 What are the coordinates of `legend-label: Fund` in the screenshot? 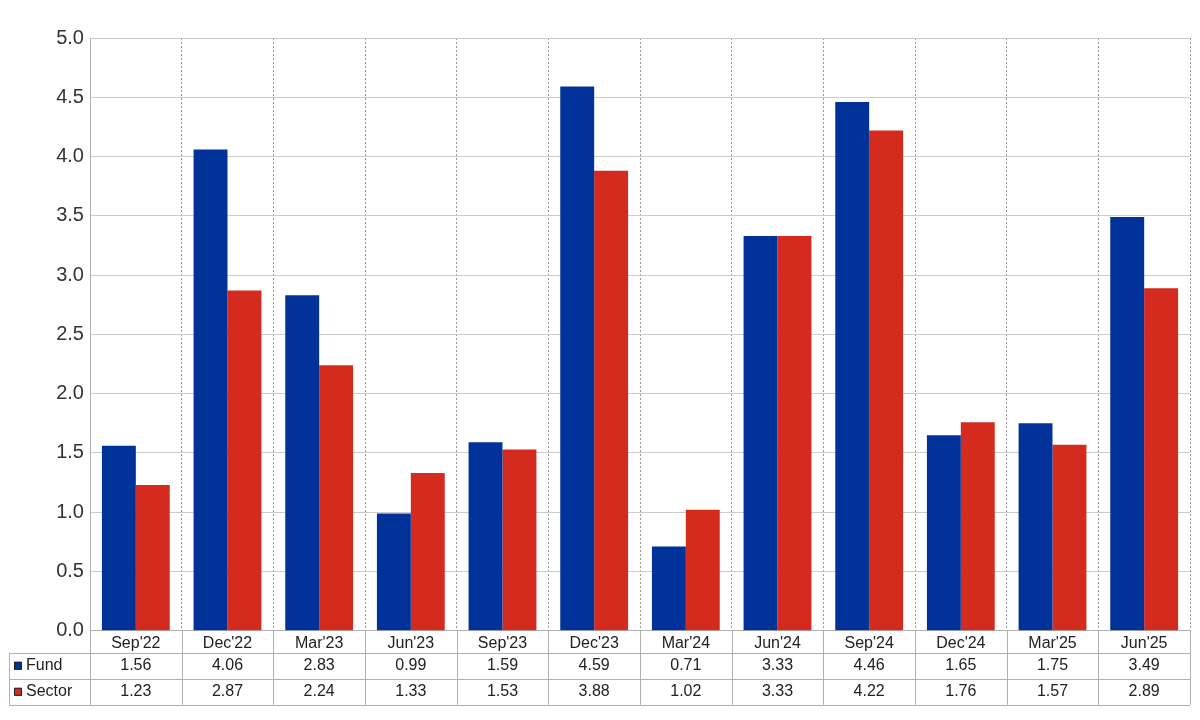 It's located at (44, 665).